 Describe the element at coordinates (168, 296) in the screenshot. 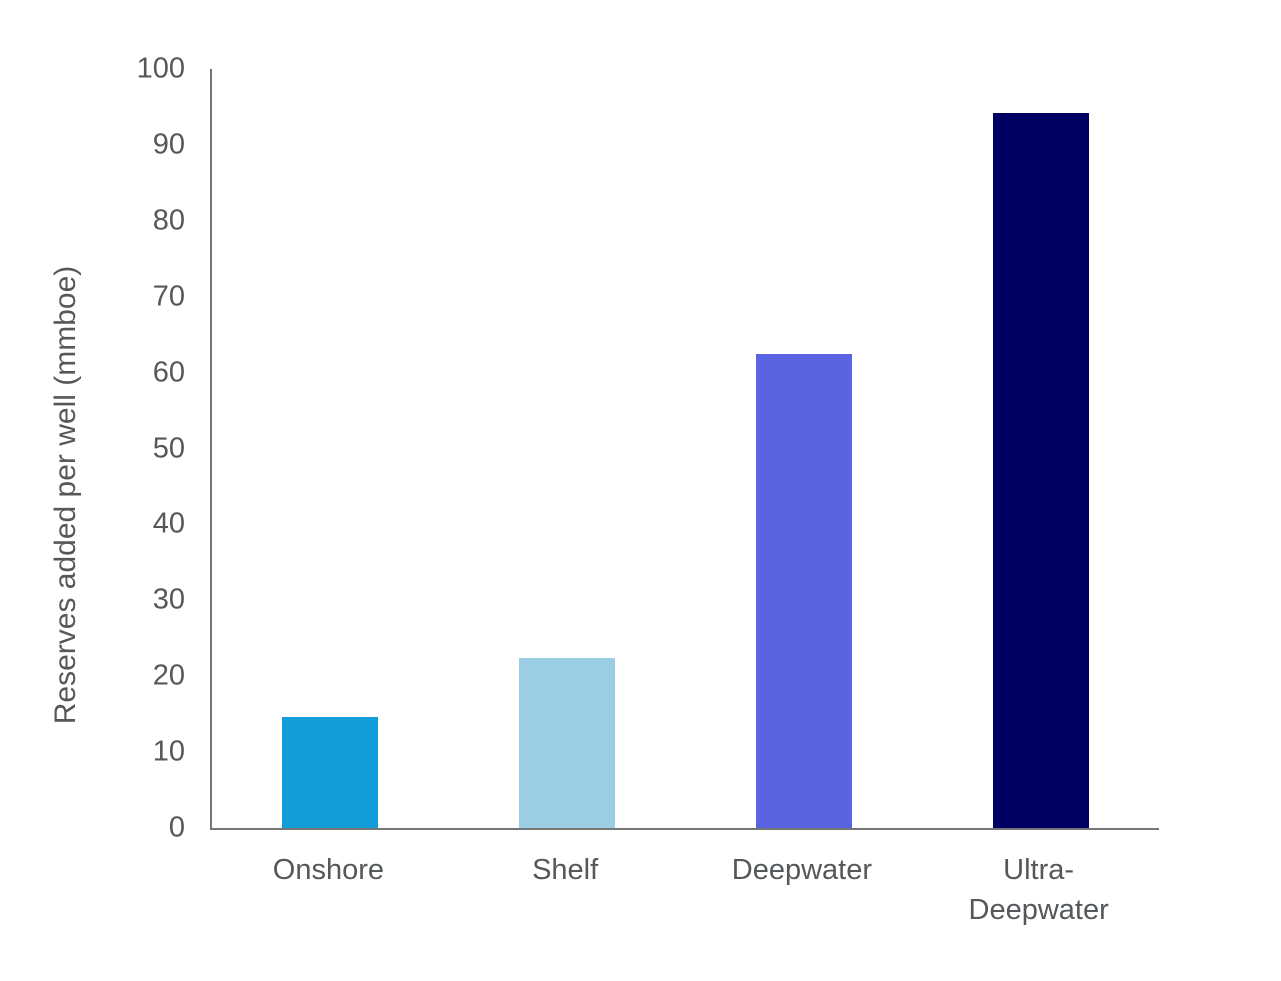

I see `y-tick-label: 70` at that location.